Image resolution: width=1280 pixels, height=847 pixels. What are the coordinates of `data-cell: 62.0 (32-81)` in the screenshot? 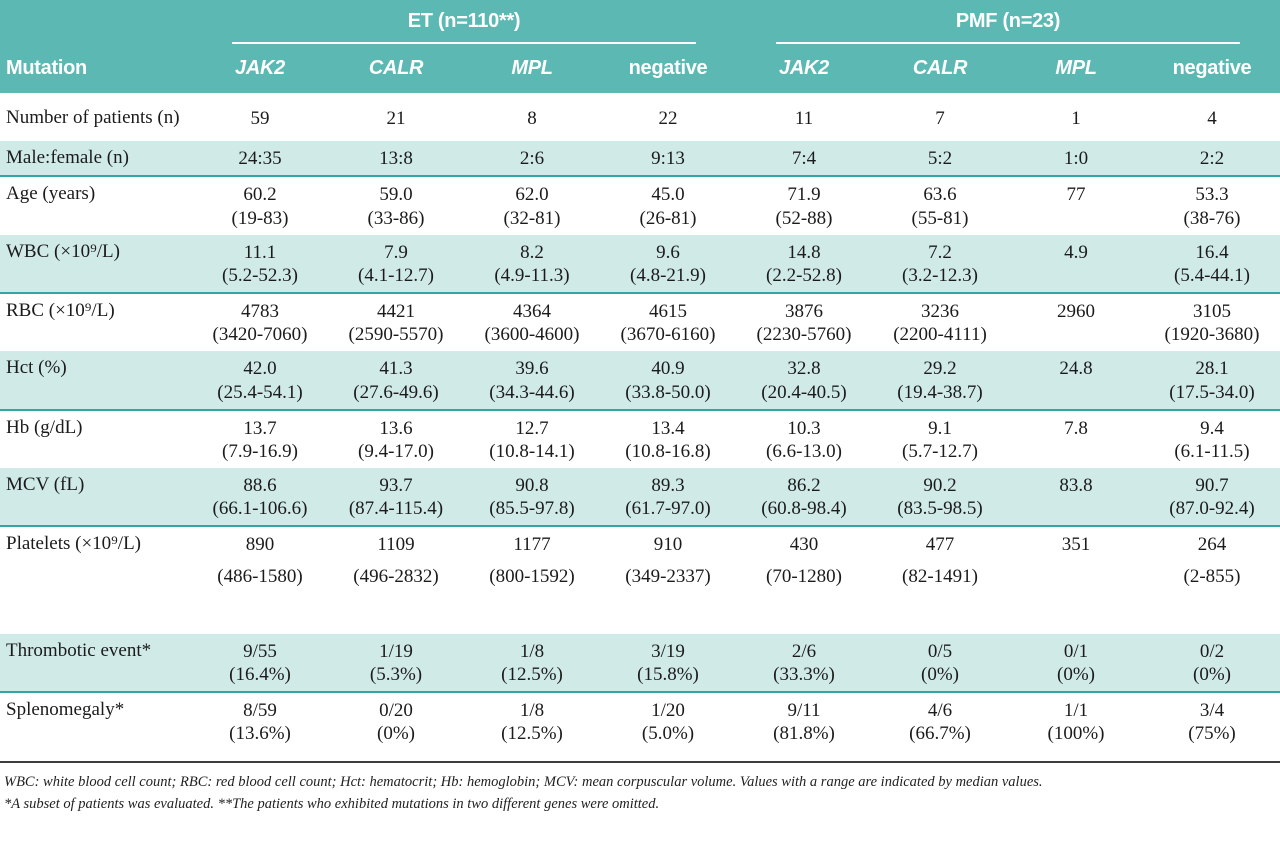 It's located at (532, 205).